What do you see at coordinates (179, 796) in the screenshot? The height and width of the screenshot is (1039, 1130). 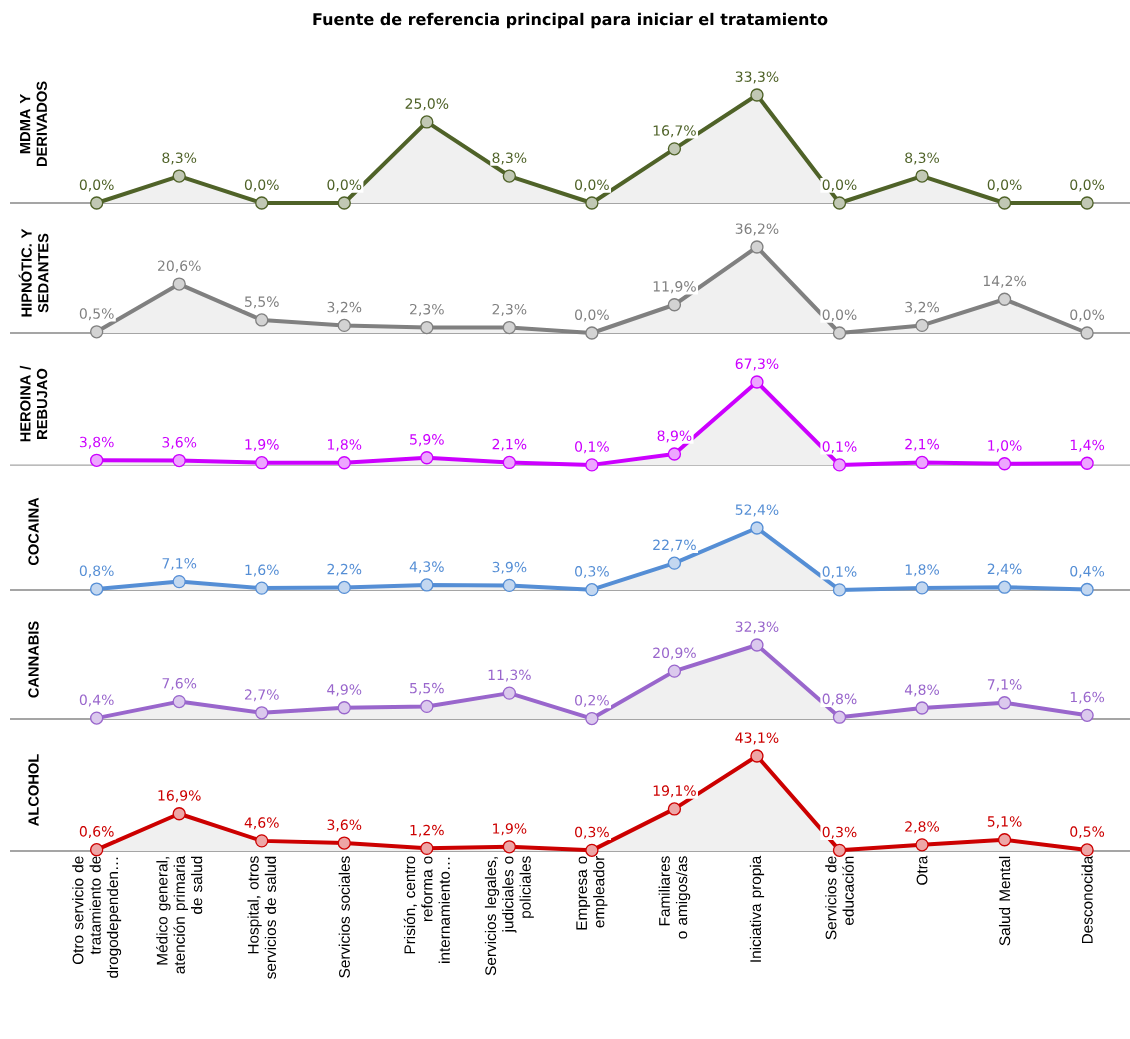 I see `data-label: 16,9%` at bounding box center [179, 796].